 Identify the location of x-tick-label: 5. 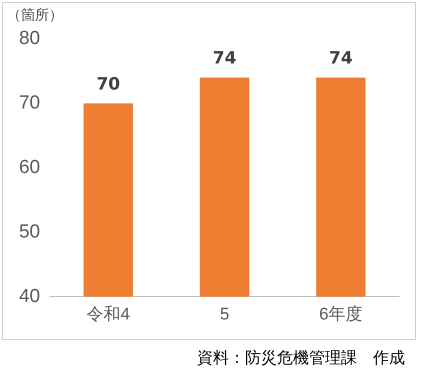
(225, 314).